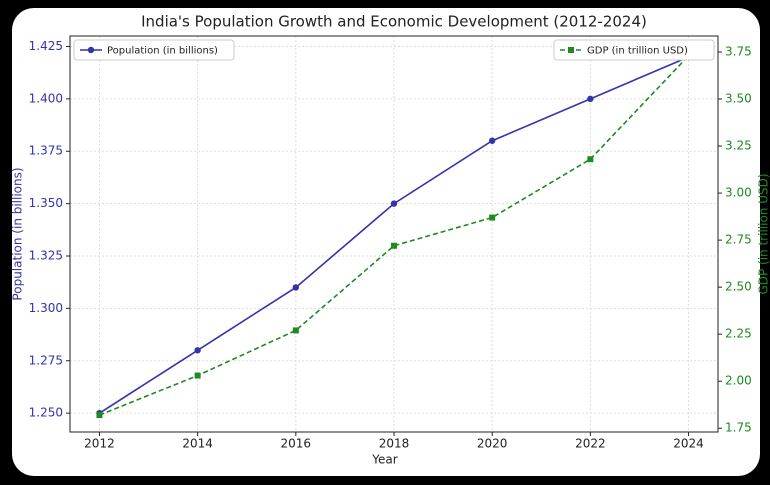 The image size is (770, 485). What do you see at coordinates (46, 360) in the screenshot?
I see `y-tick-label: 1.275` at bounding box center [46, 360].